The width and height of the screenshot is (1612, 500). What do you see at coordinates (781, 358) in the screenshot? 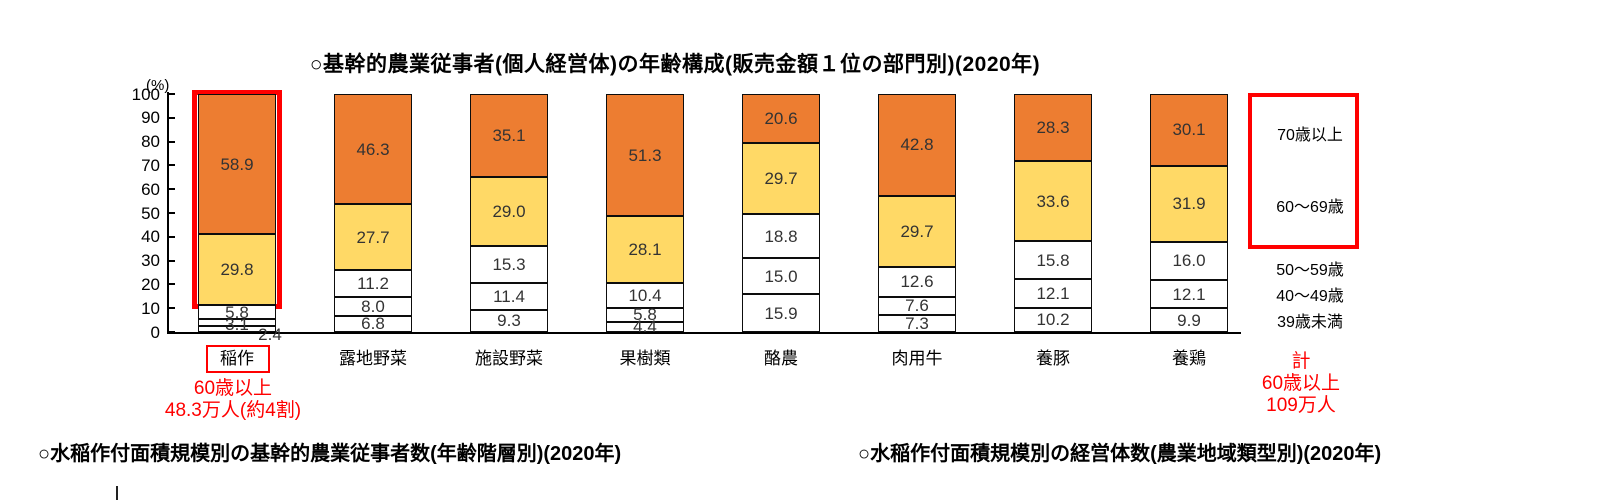
I see `category-label-酪農: 酪農` at bounding box center [781, 358].